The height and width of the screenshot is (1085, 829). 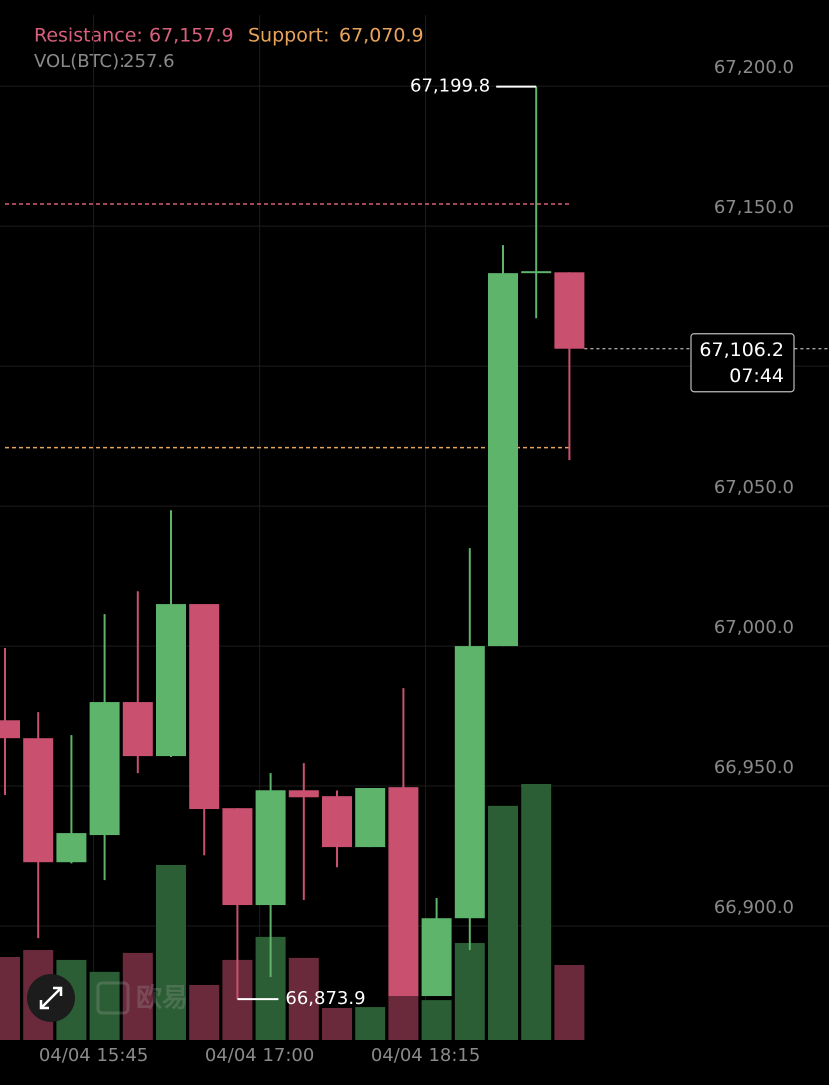 I want to click on last-price-label: 67,106.2, so click(x=741, y=350).